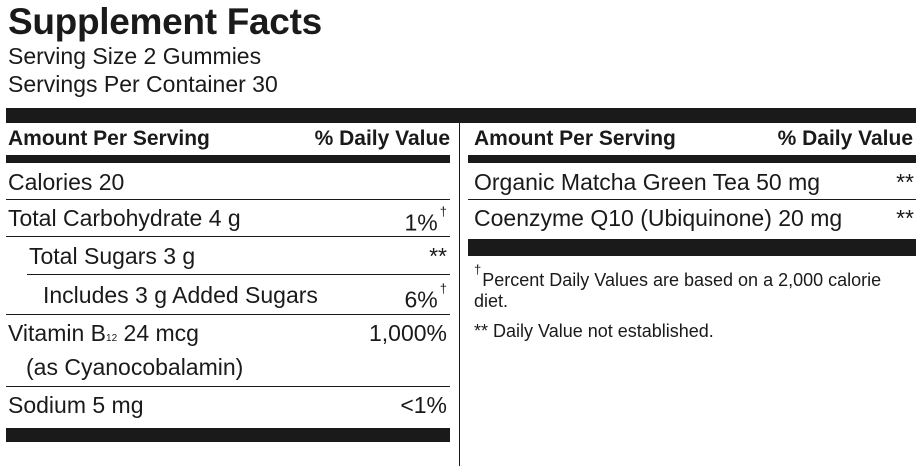 This screenshot has width=922, height=466. Describe the element at coordinates (905, 182) in the screenshot. I see `matcha-daily-value: **` at that location.